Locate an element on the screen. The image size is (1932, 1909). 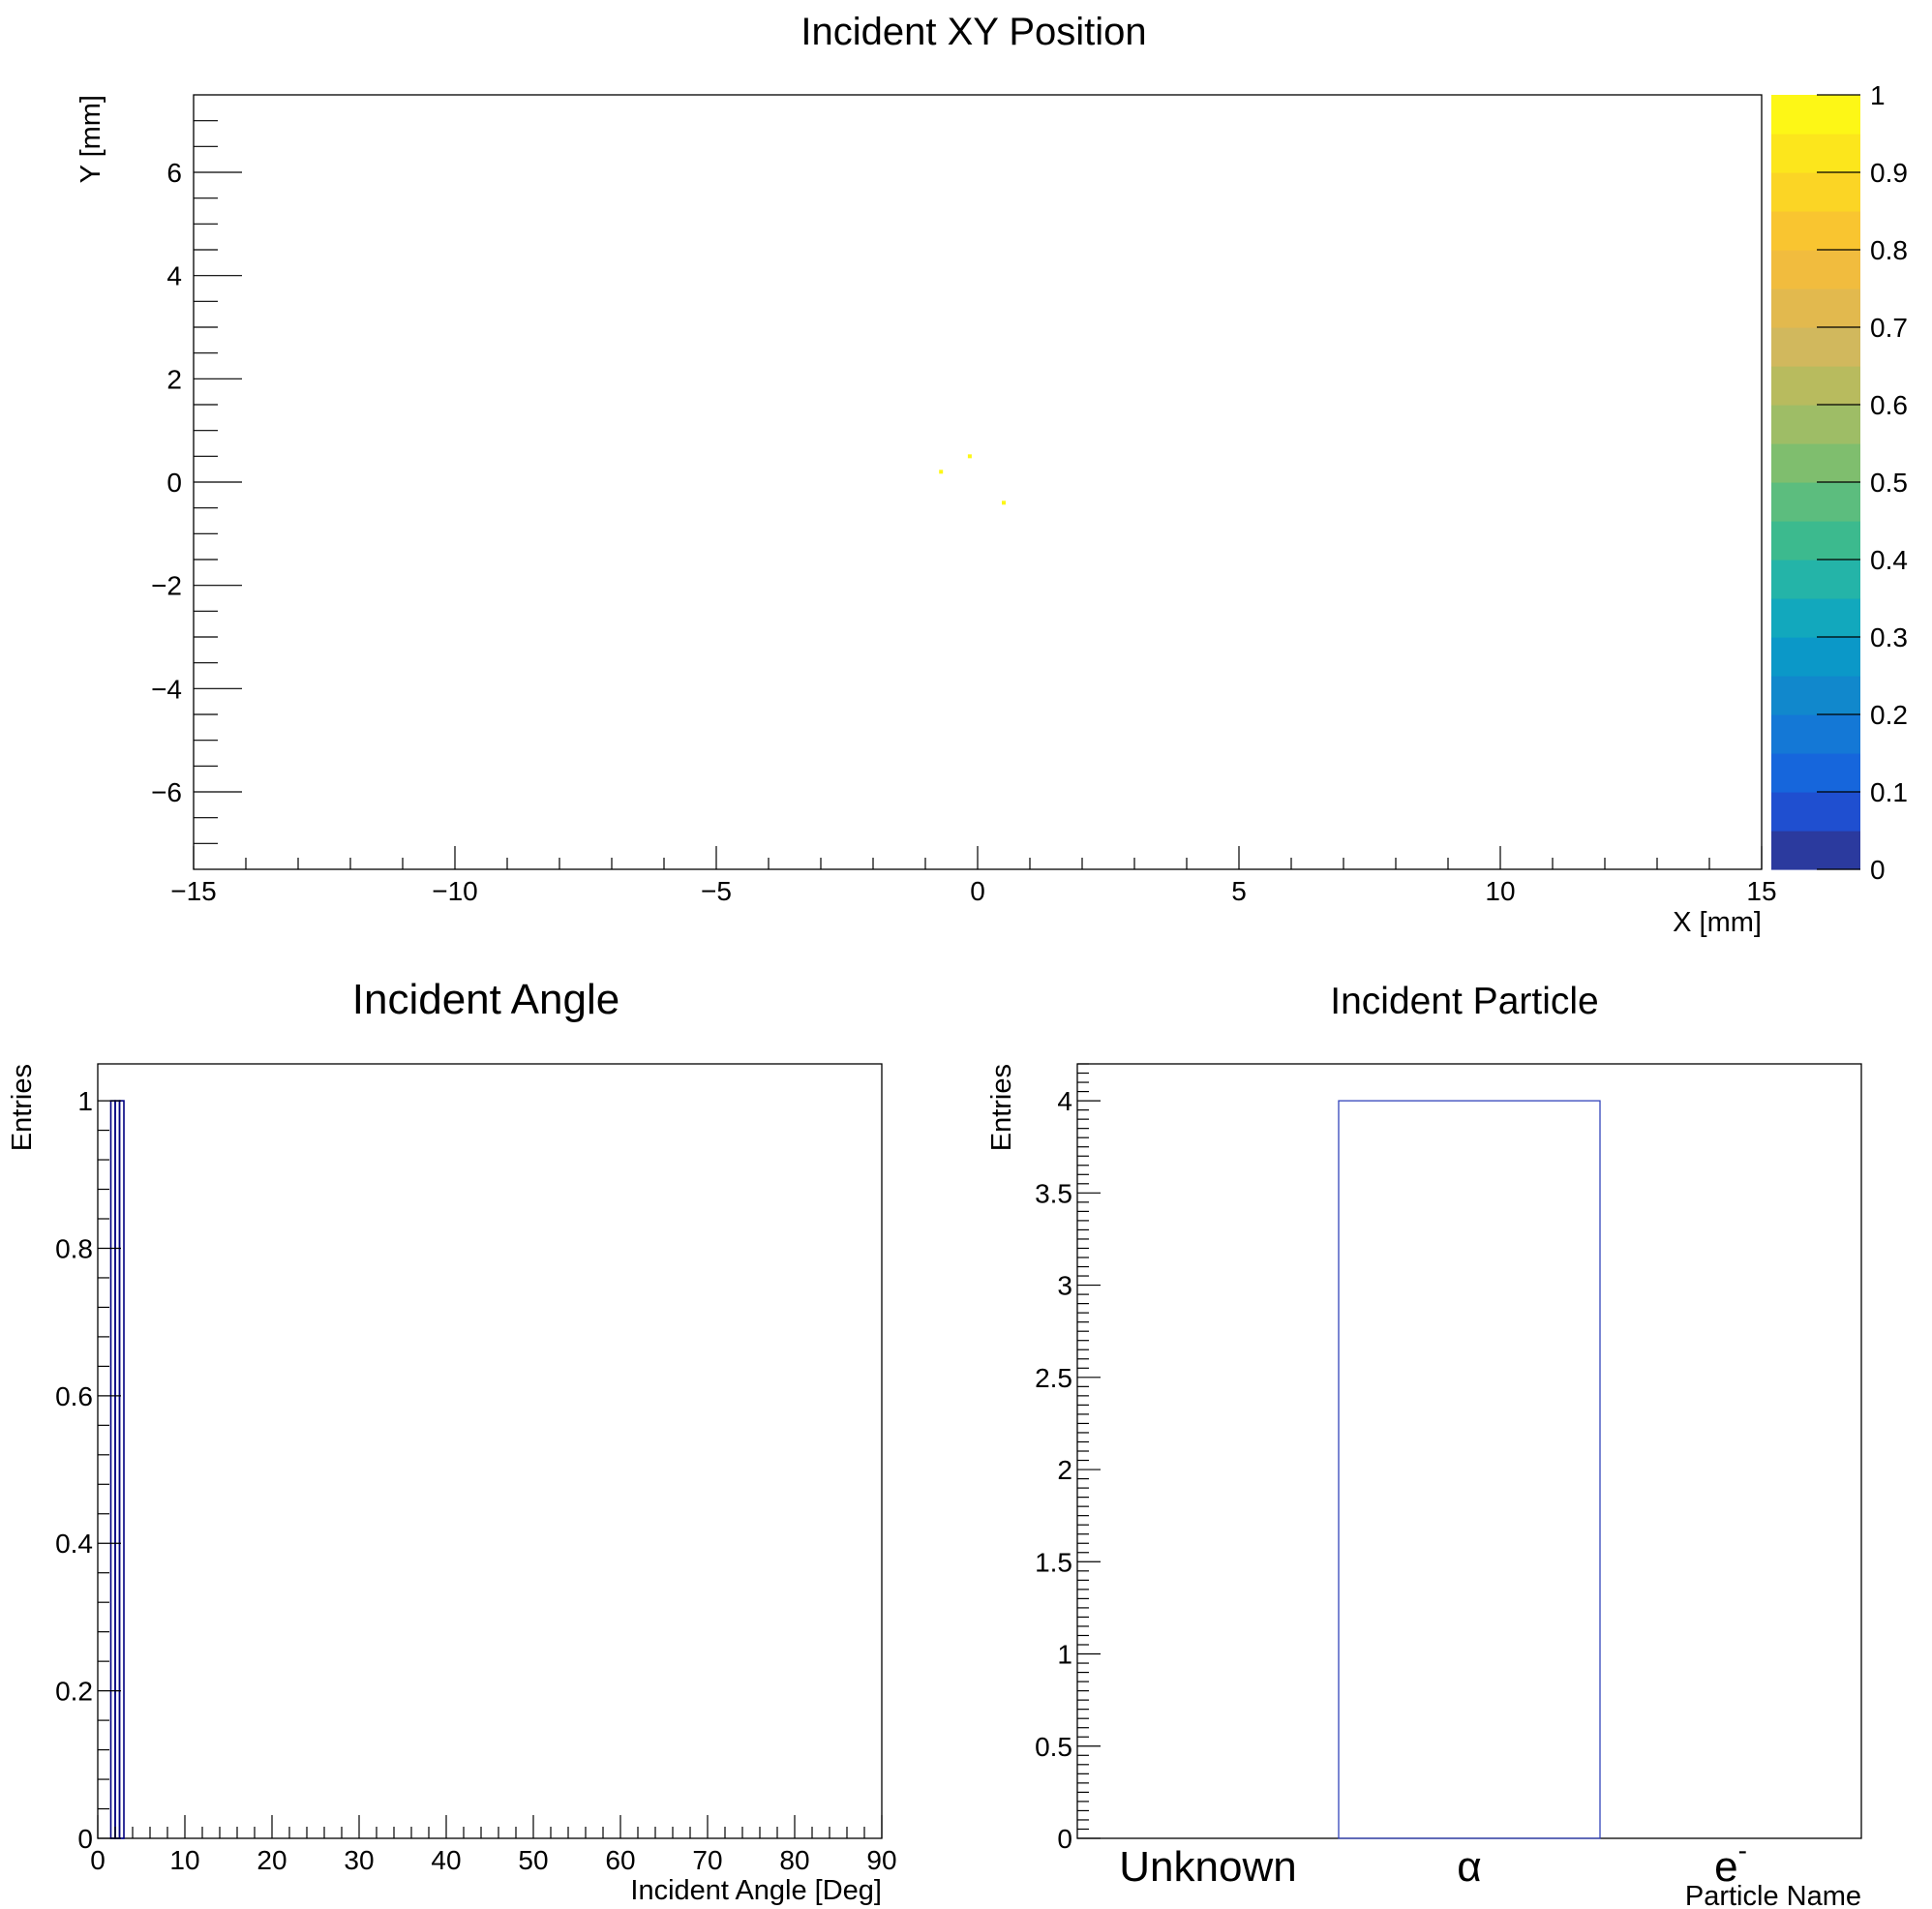
angle-x-tick-label: 10 is located at coordinates (184, 1860).